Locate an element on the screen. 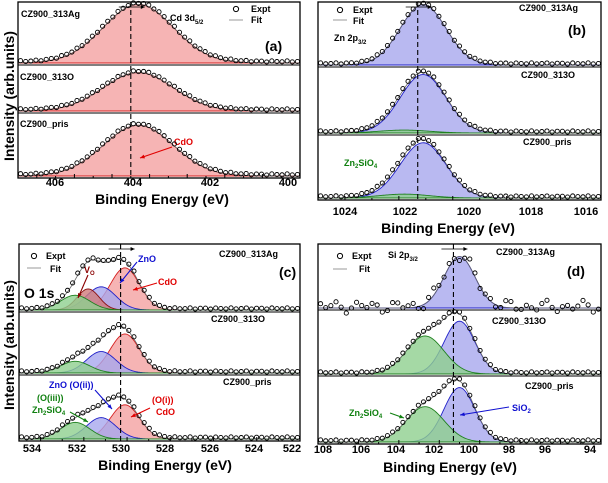  x-tick-label: 1020 is located at coordinates (469, 212).